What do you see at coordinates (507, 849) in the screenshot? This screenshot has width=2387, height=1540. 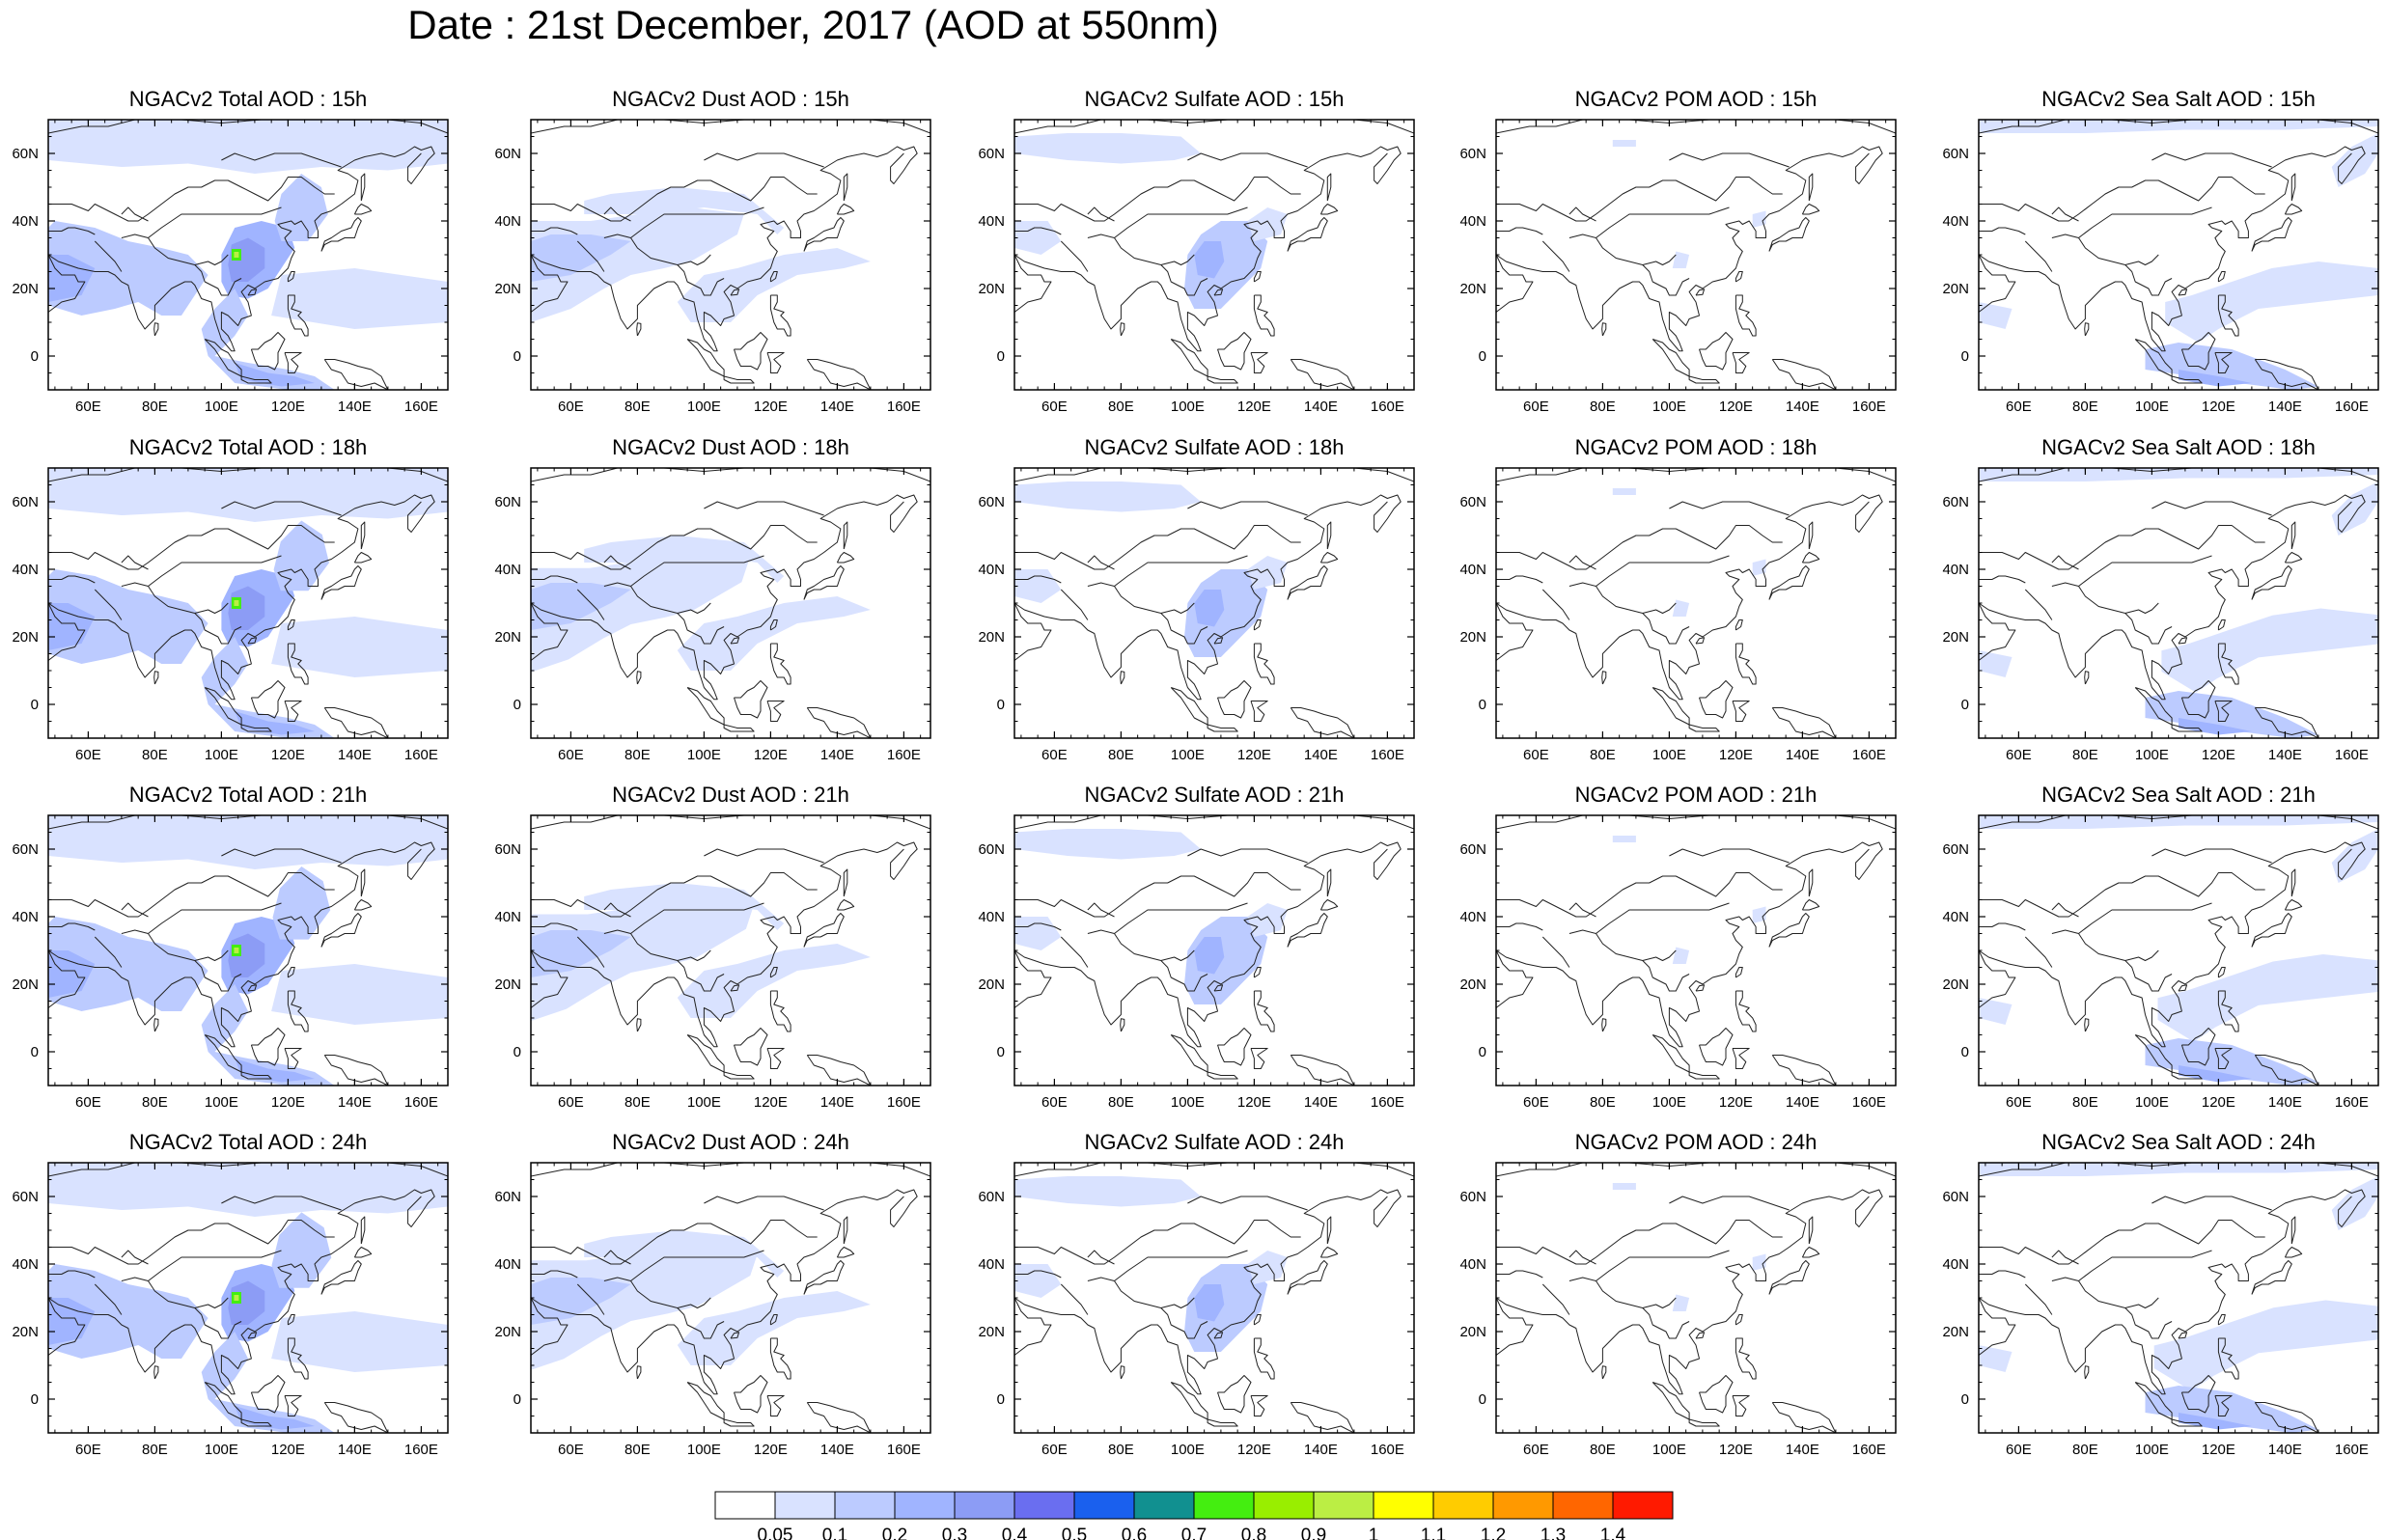 I see `y-tick-label: 60N` at bounding box center [507, 849].